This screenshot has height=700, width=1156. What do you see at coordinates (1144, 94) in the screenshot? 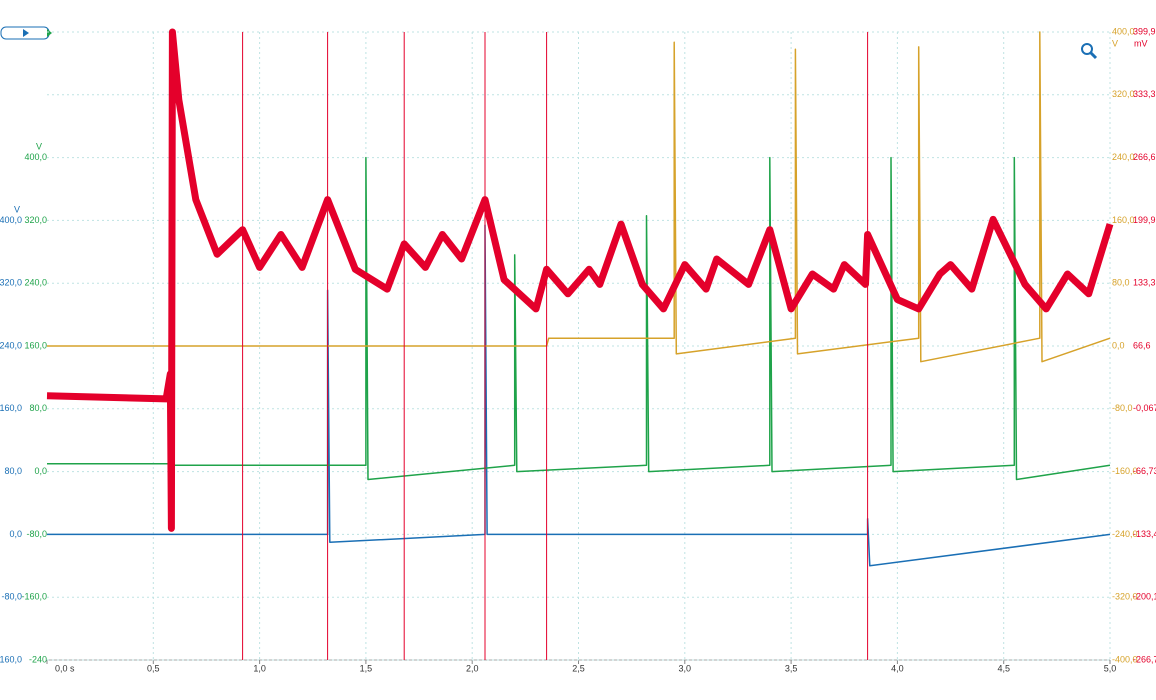
I see `y-tick-label: 333,3` at bounding box center [1144, 94].